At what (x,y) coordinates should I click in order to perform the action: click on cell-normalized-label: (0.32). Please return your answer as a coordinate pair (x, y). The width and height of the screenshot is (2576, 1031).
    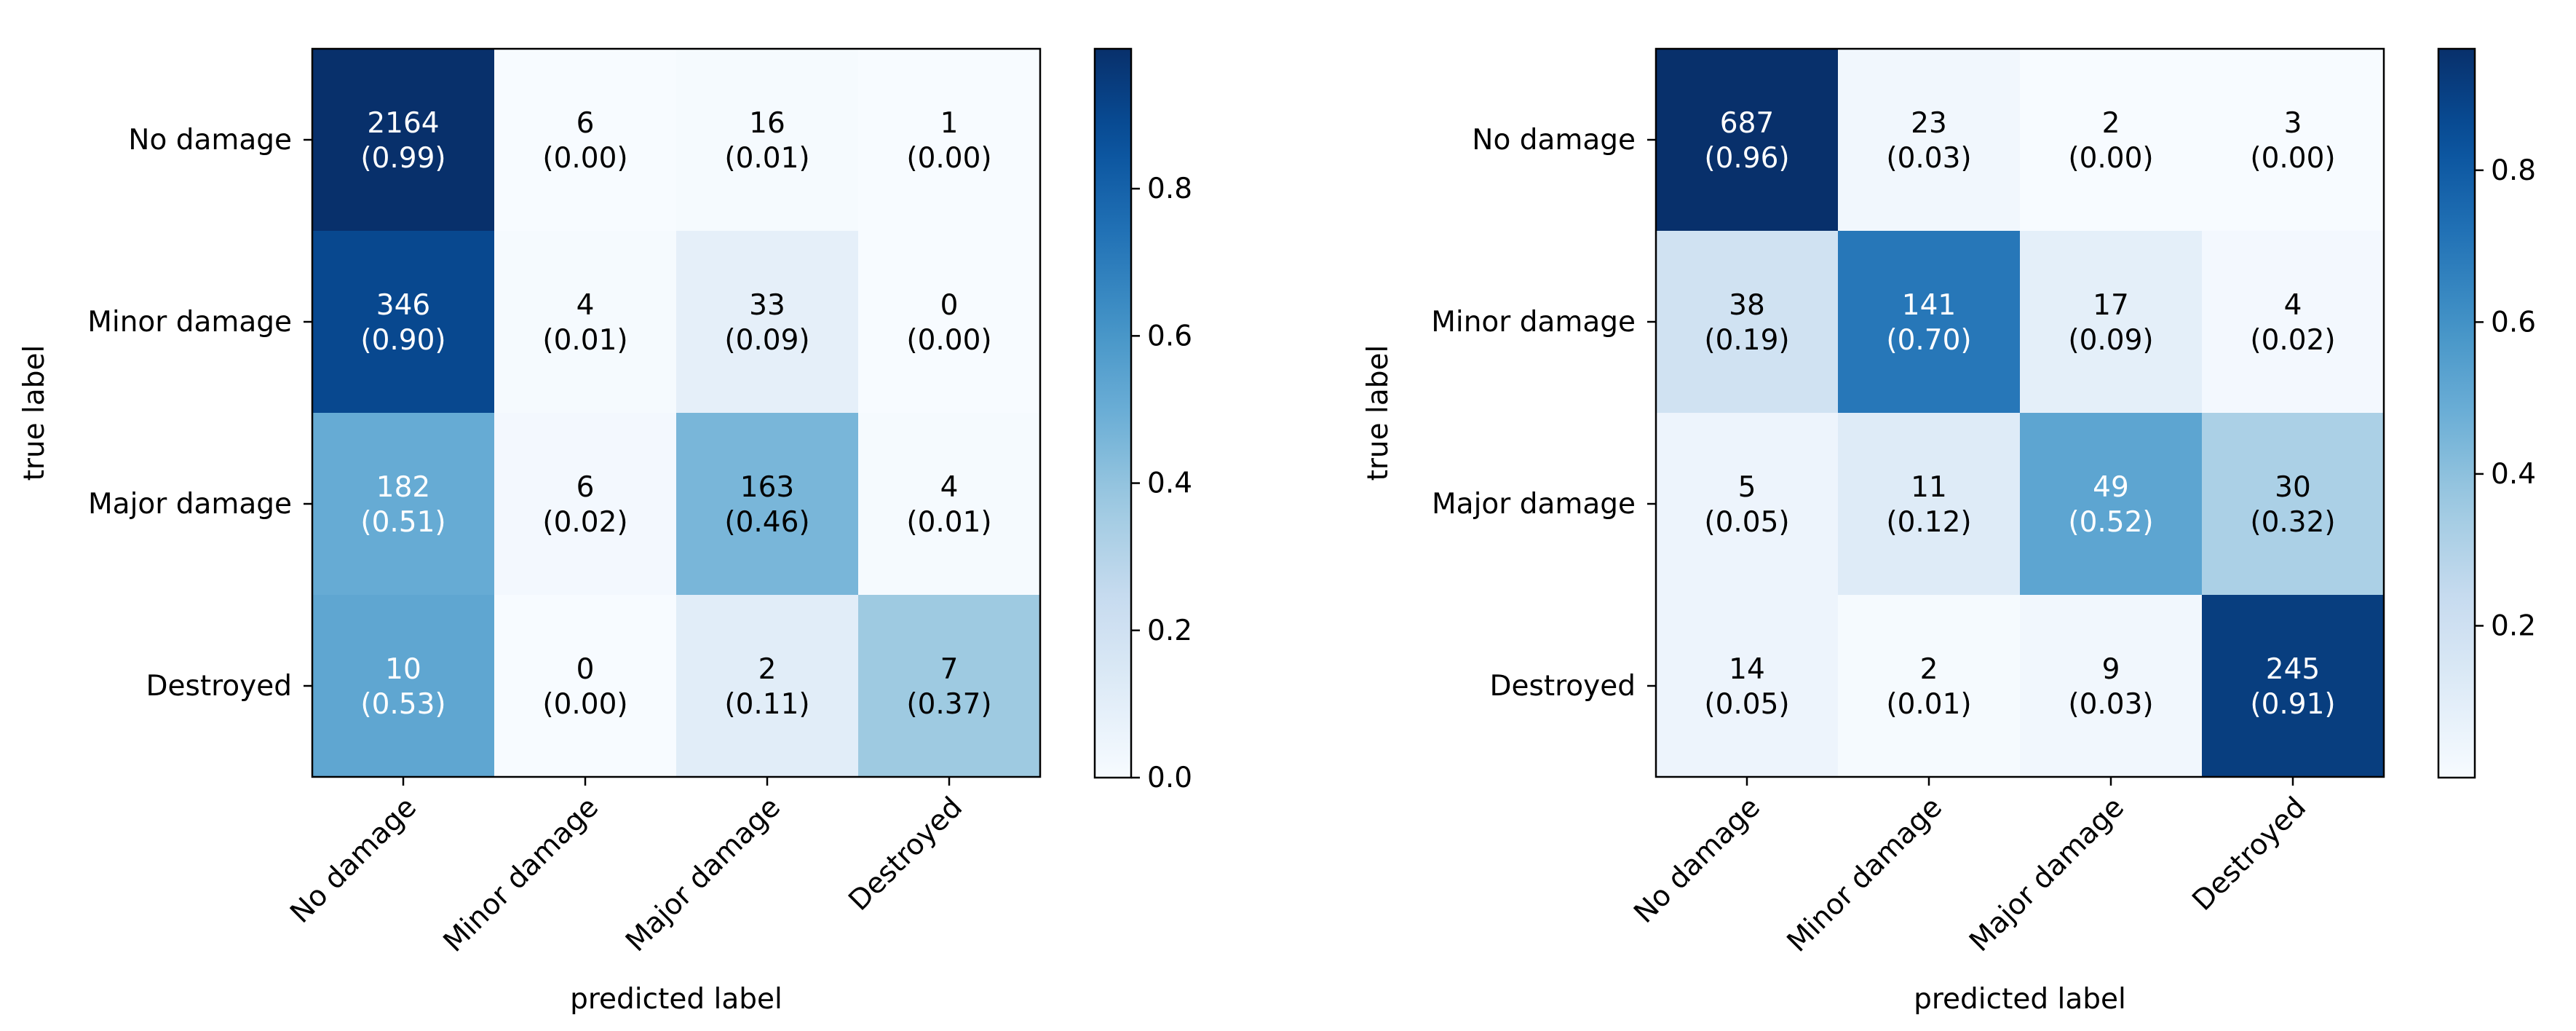
    Looking at the image, I should click on (2292, 522).